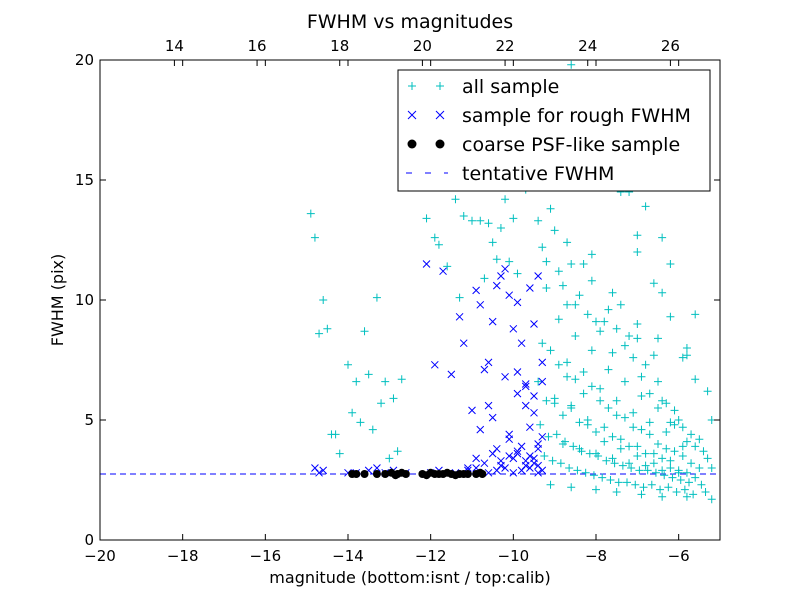  I want to click on x-tick-label: −10, so click(514, 556).